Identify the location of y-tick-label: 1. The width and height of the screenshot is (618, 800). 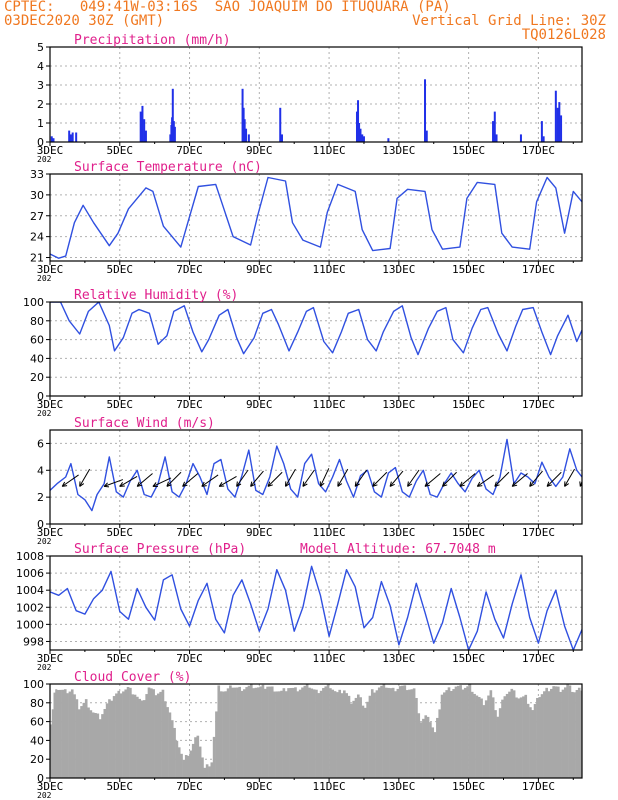
(40, 123).